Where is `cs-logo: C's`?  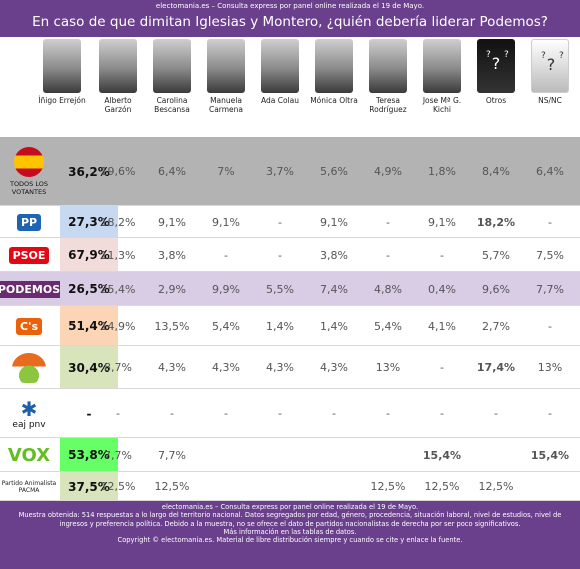 cs-logo: C's is located at coordinates (29, 326).